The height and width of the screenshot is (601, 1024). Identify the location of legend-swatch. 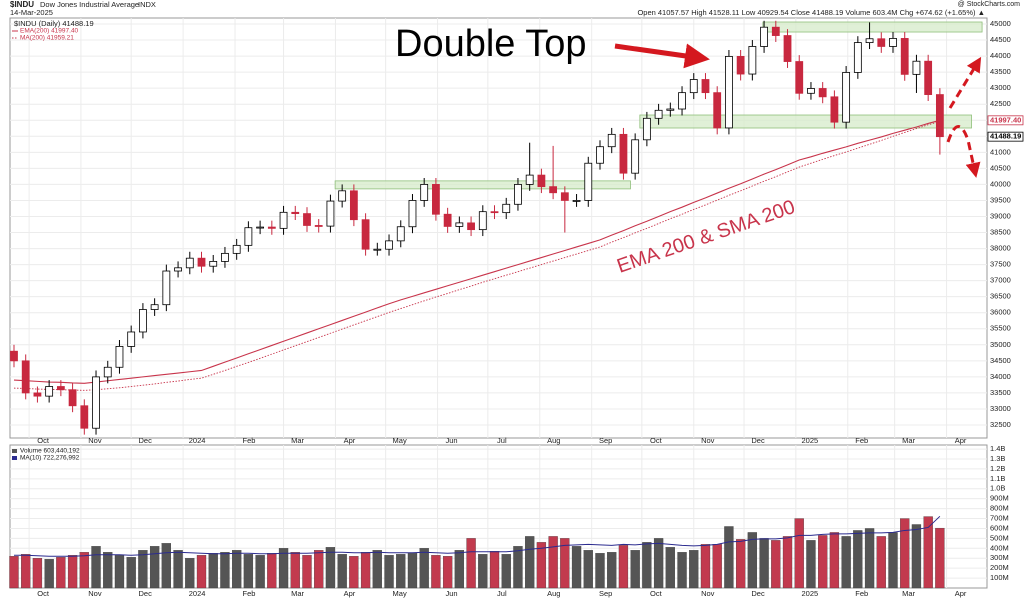
(14, 451).